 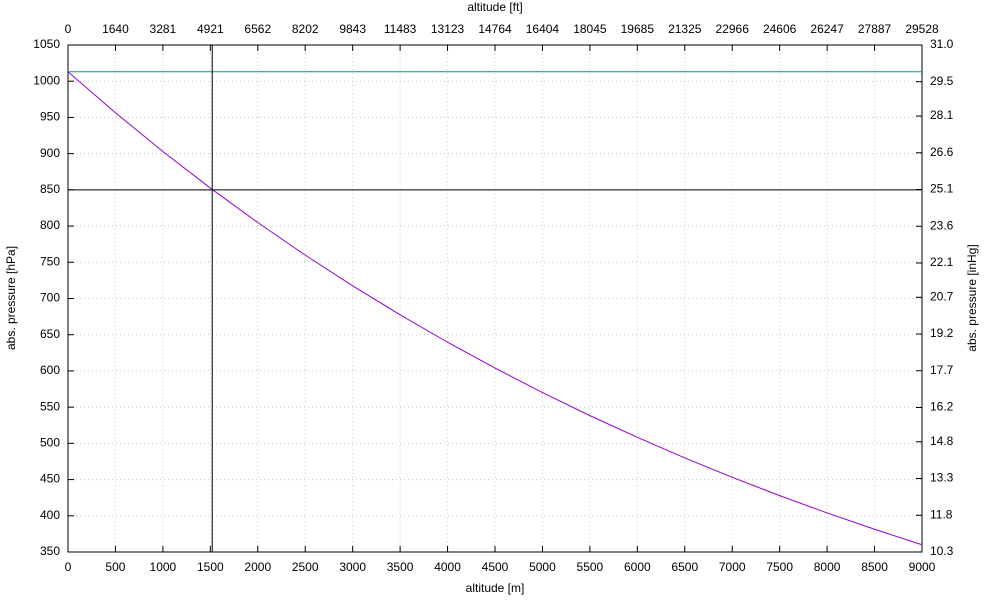 What do you see at coordinates (50, 370) in the screenshot?
I see `y-tick-label: 600` at bounding box center [50, 370].